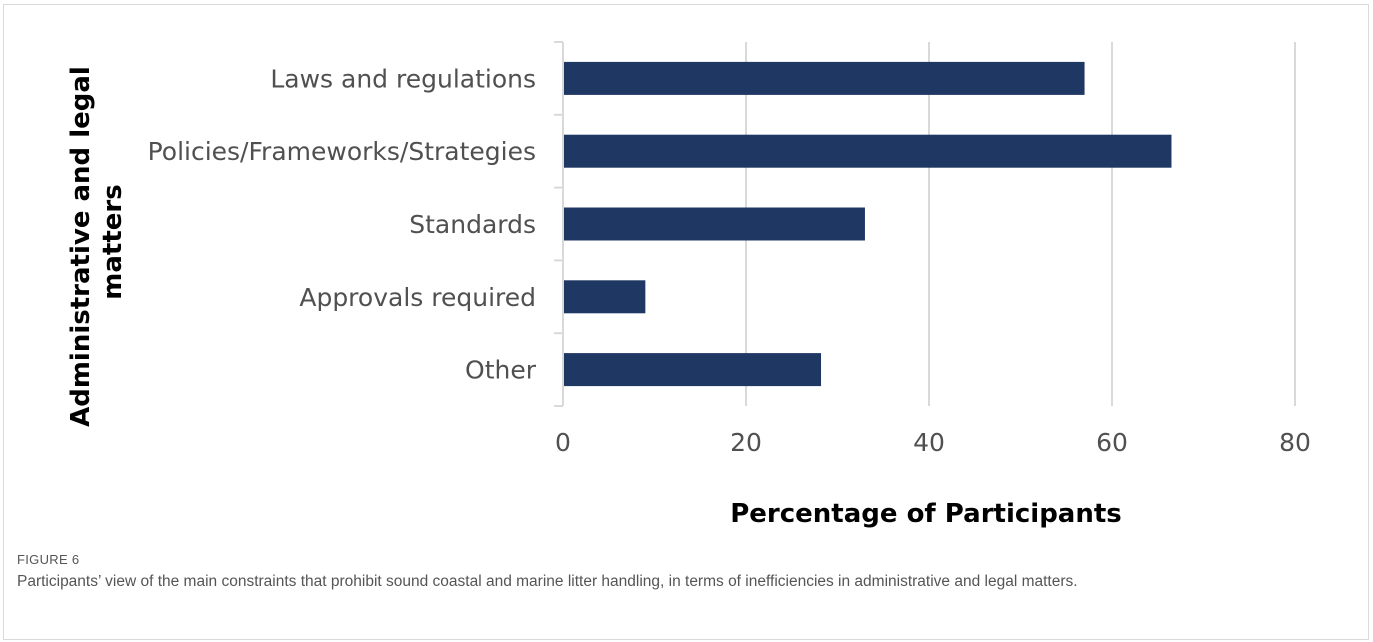 The width and height of the screenshot is (1373, 642). What do you see at coordinates (97, 242) in the screenshot?
I see `y-axis-title: Administrative and legal matters` at bounding box center [97, 242].